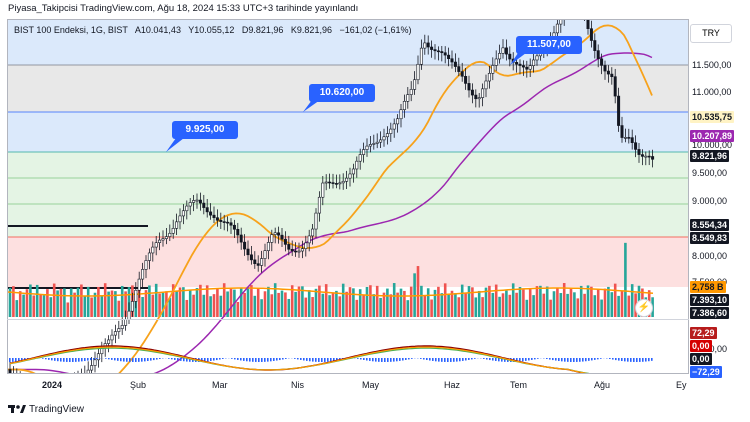 This screenshot has width=750, height=422. Describe the element at coordinates (710, 173) in the screenshot. I see `price-axis-label: 9.500,00` at that location.